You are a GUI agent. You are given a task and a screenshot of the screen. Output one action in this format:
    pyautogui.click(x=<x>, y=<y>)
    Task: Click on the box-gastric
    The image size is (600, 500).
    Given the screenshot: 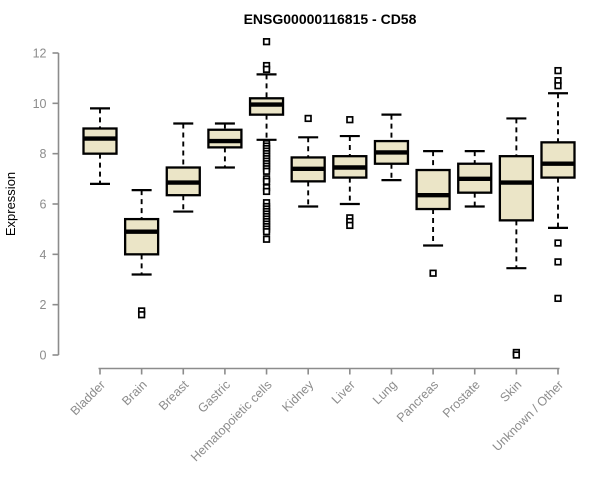 What is the action you would take?
    pyautogui.click(x=225, y=145)
    